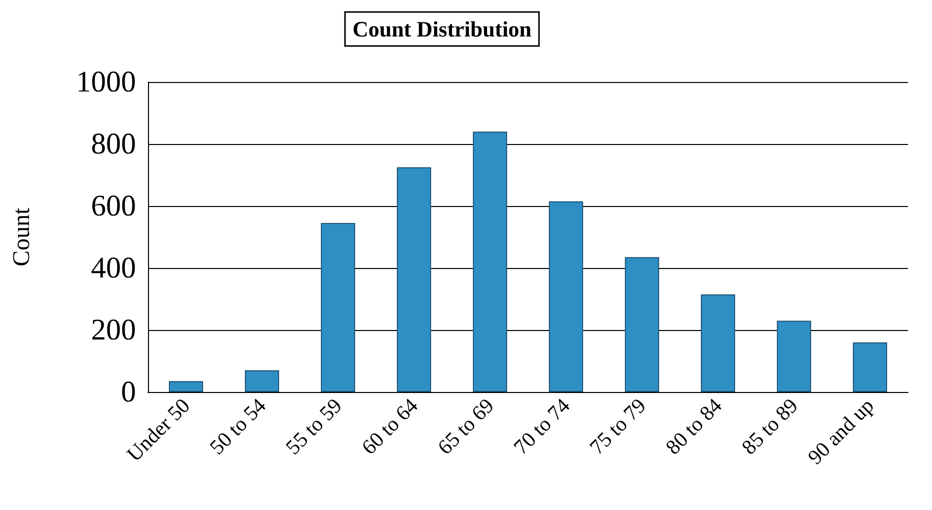  What do you see at coordinates (237, 426) in the screenshot?
I see `x-tick-label: 50 to 54` at bounding box center [237, 426].